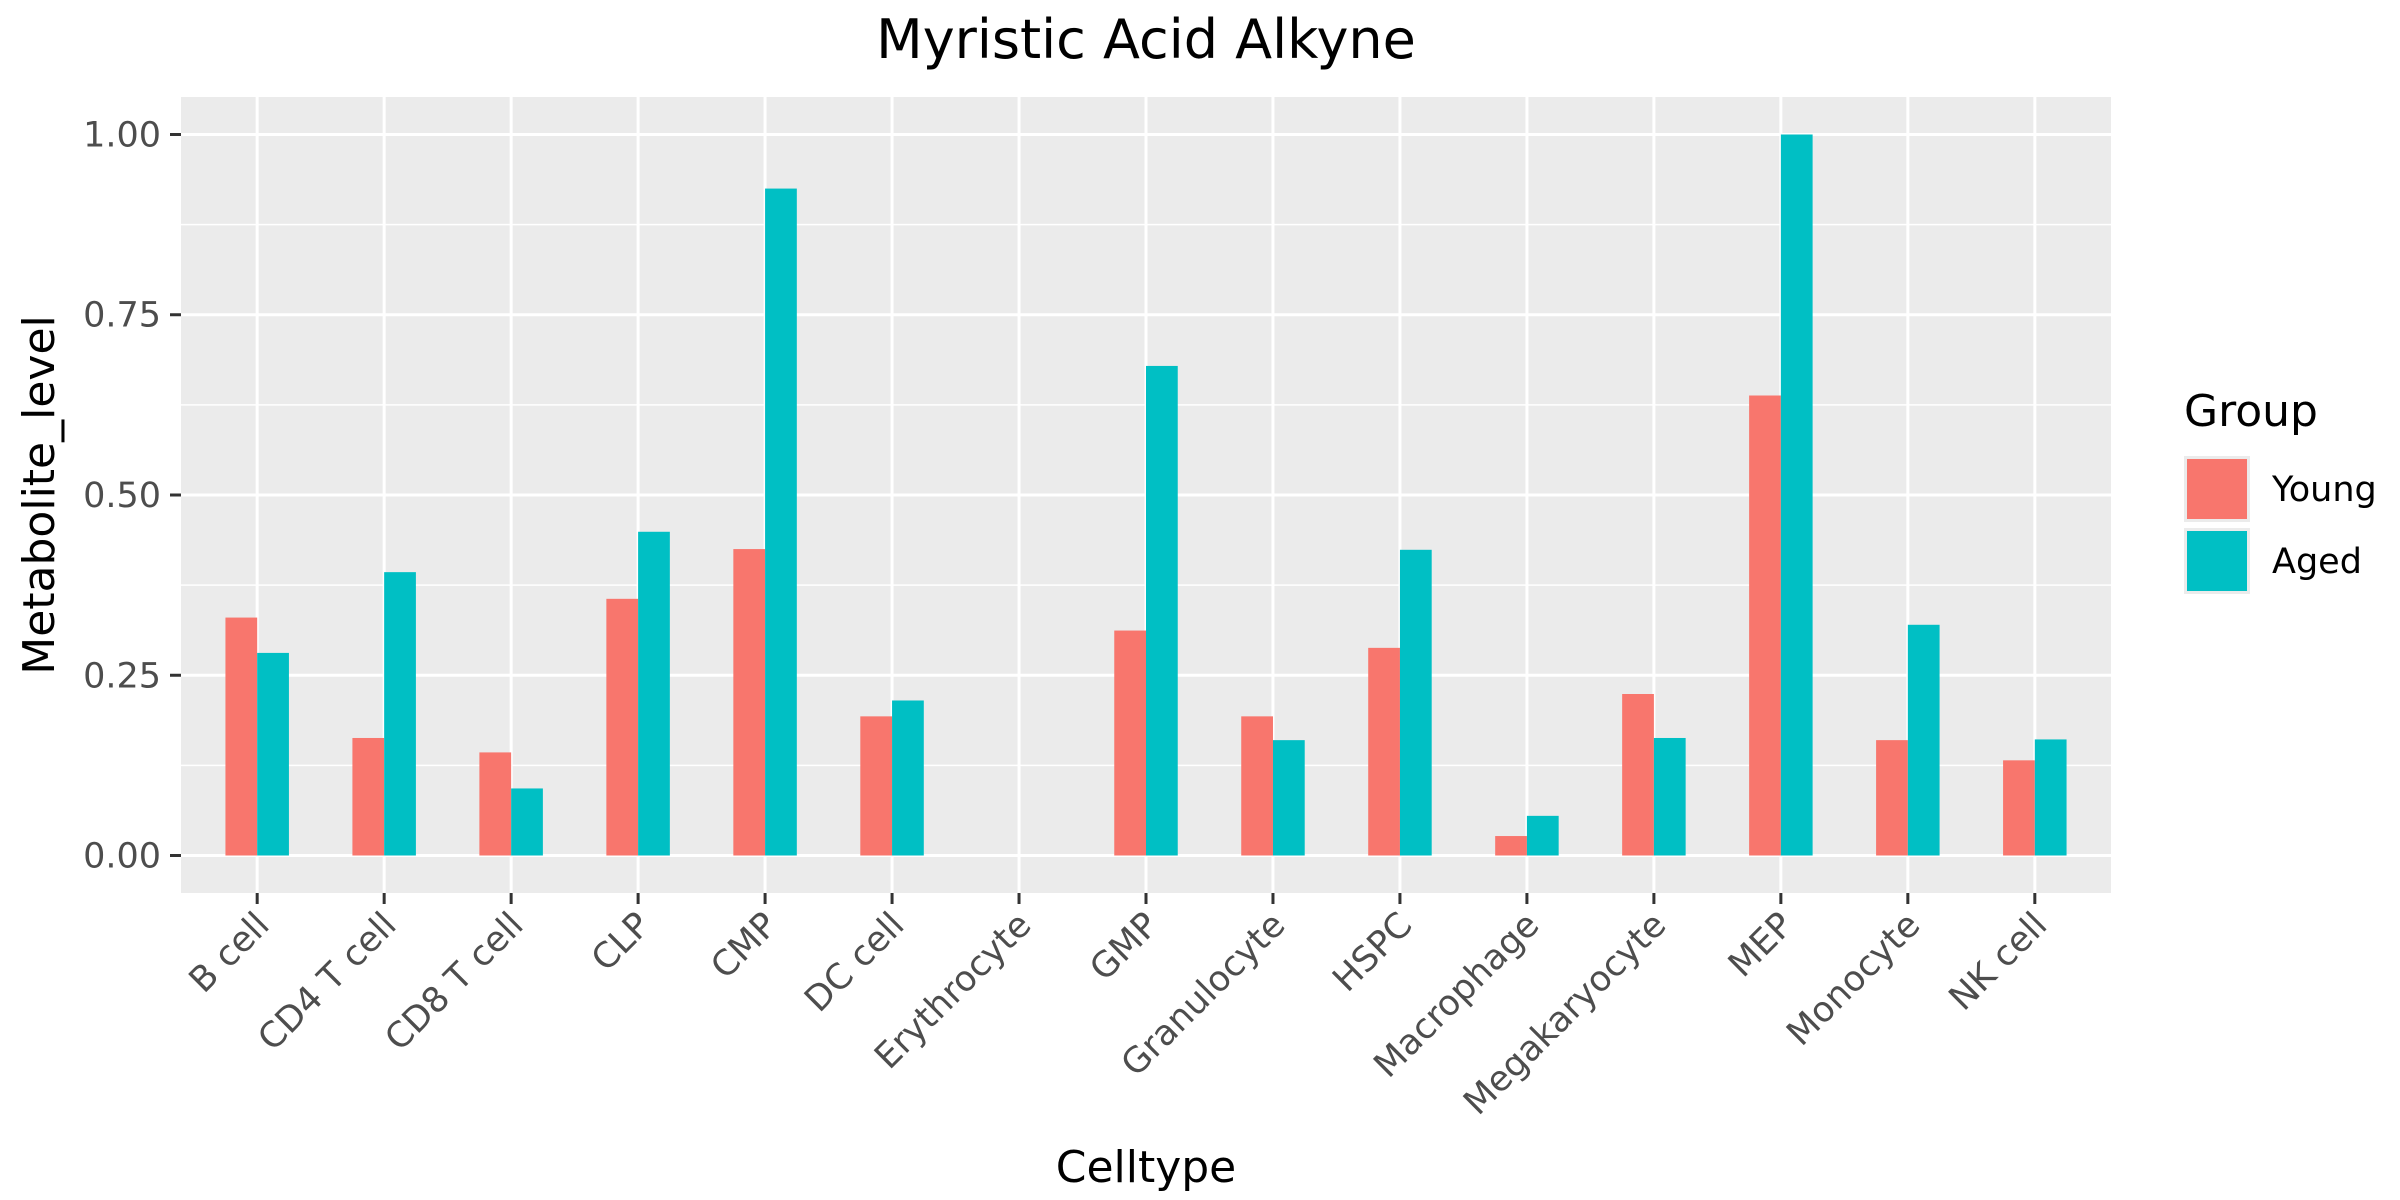  What do you see at coordinates (1511, 846) in the screenshot?
I see `bar-young-macrophage` at bounding box center [1511, 846].